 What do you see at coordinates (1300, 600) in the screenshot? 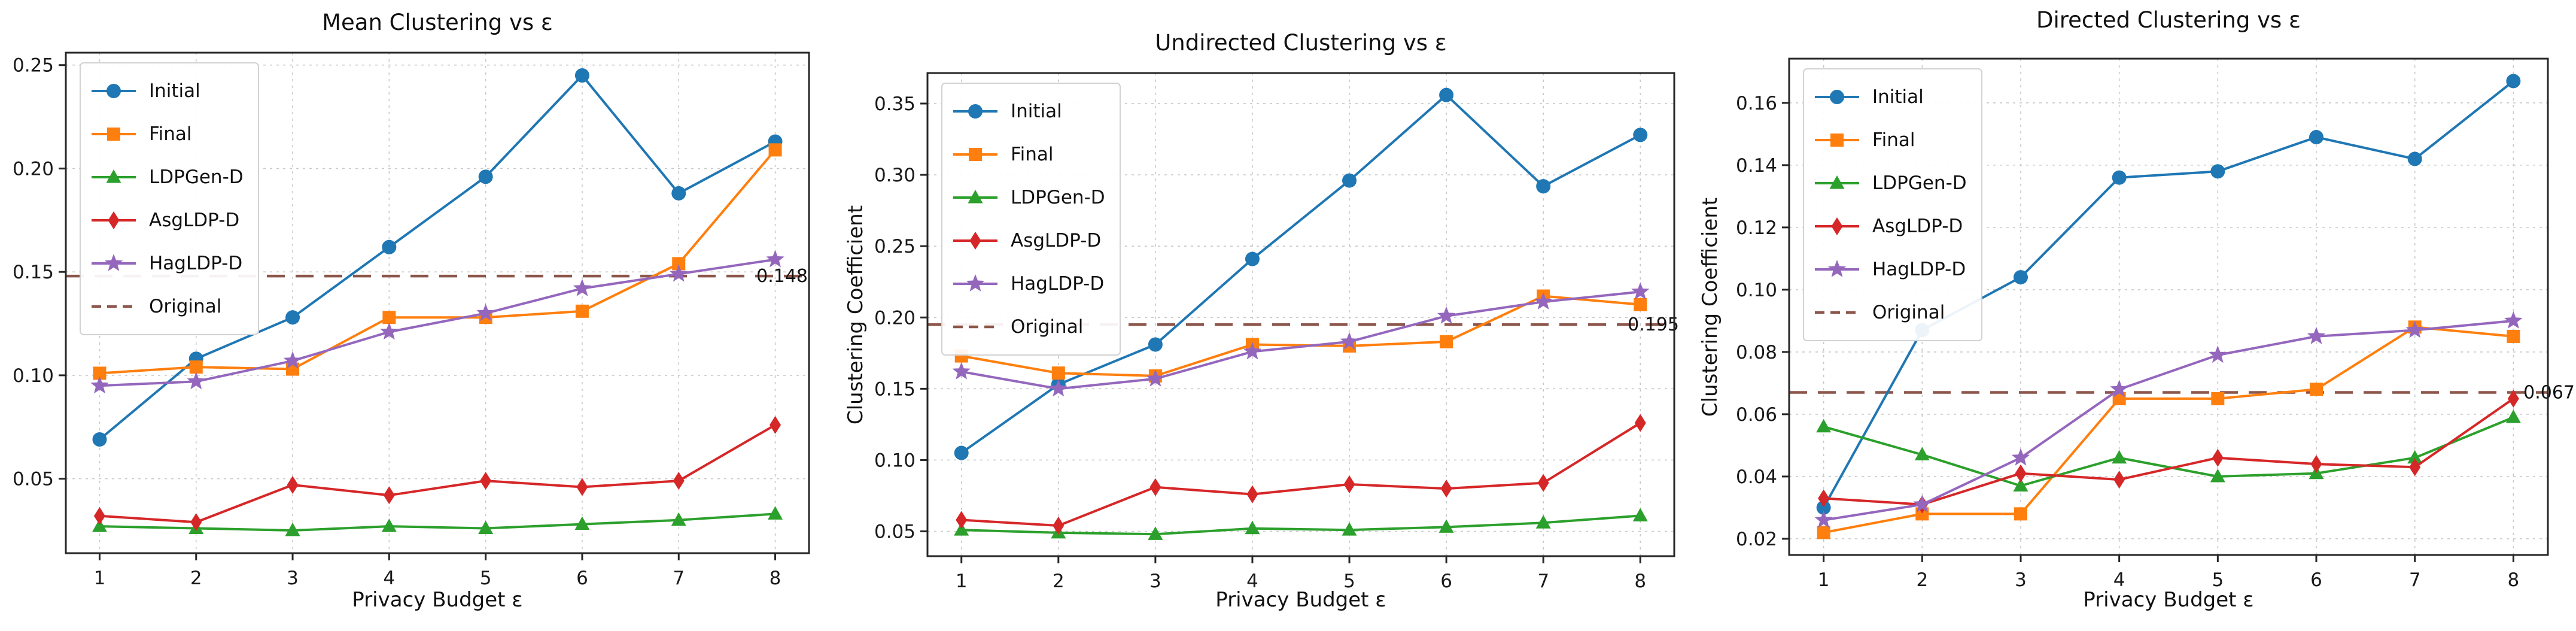
I see `x-axis-label-undirected: Privacy Budget ε` at bounding box center [1300, 600].